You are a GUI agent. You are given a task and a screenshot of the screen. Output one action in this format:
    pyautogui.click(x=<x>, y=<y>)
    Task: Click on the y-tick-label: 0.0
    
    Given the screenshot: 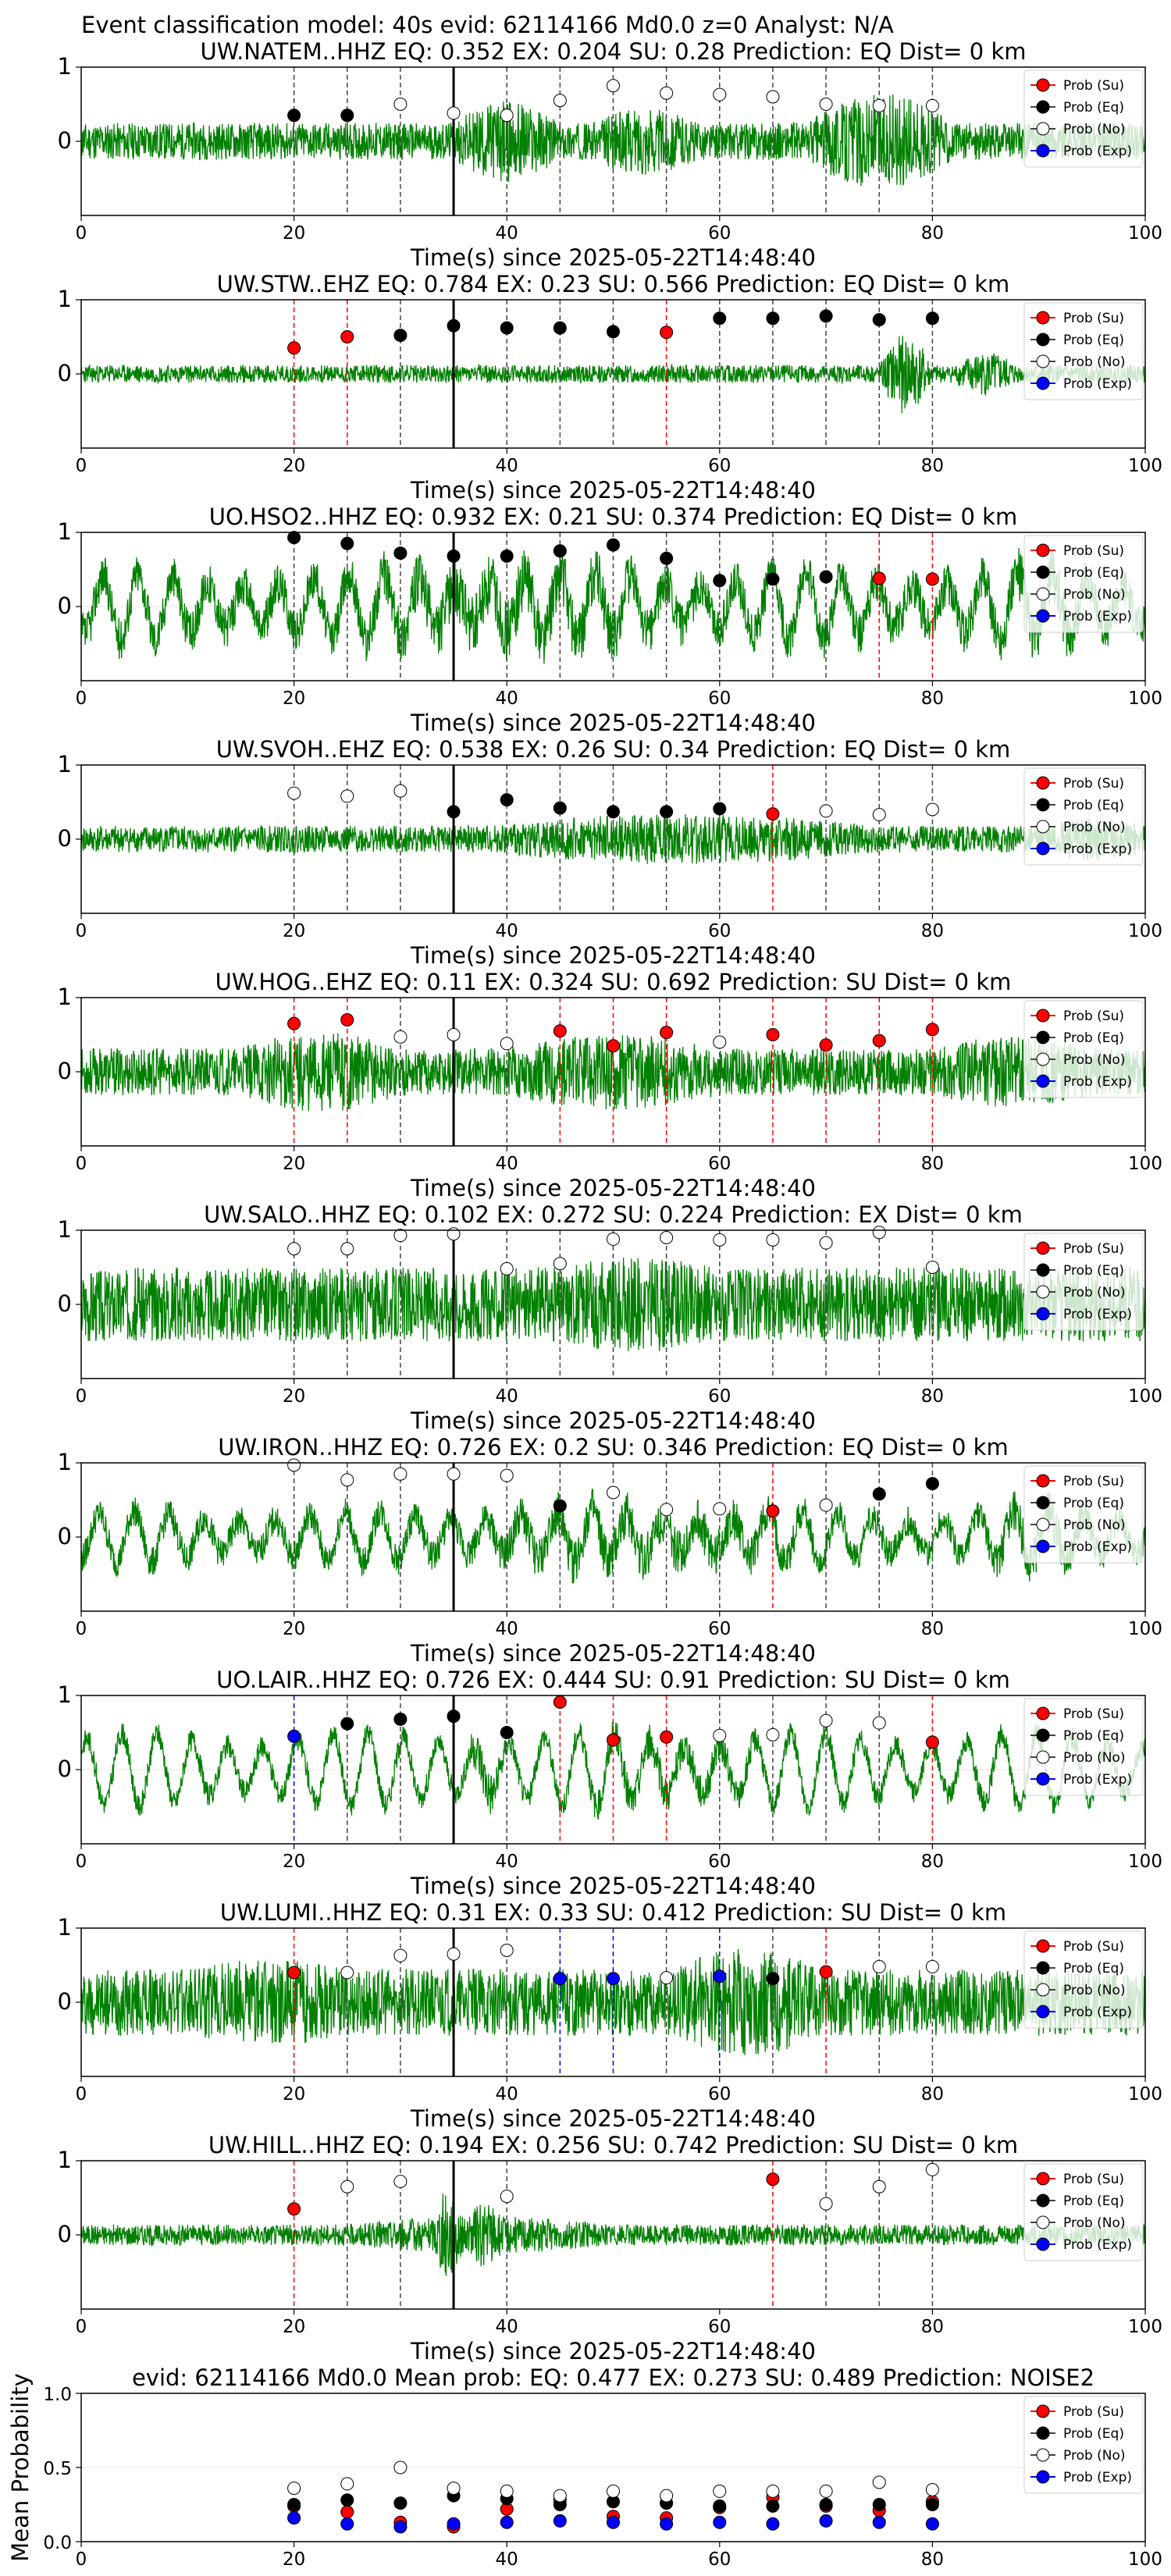 What is the action you would take?
    pyautogui.click(x=57, y=2543)
    